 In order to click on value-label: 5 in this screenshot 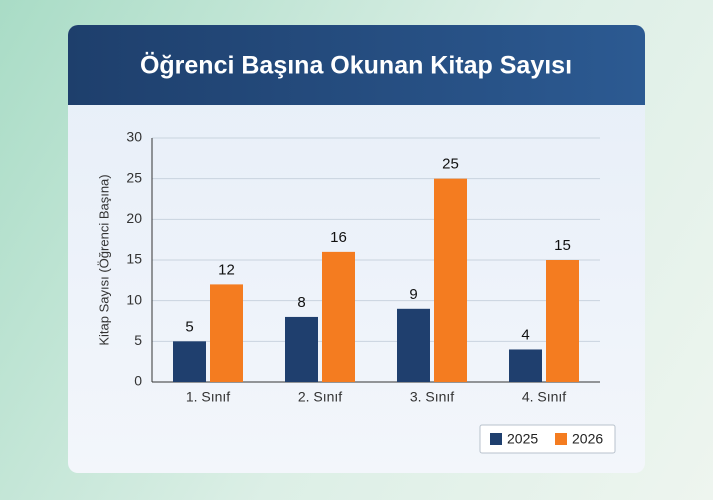, I will do `click(189, 326)`.